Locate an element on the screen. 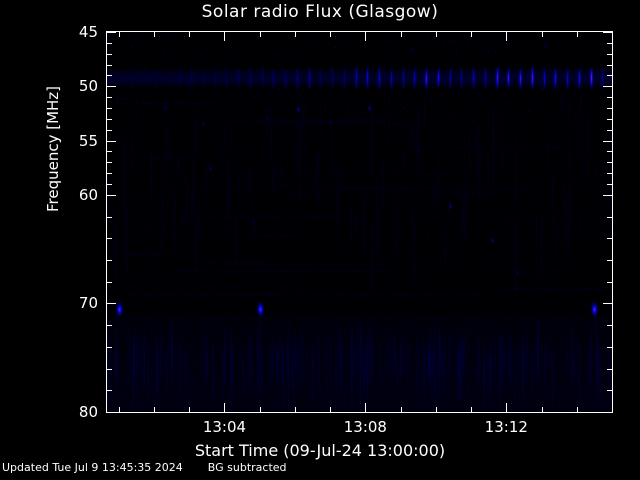  x-tick-label: 13:12 is located at coordinates (506, 427).